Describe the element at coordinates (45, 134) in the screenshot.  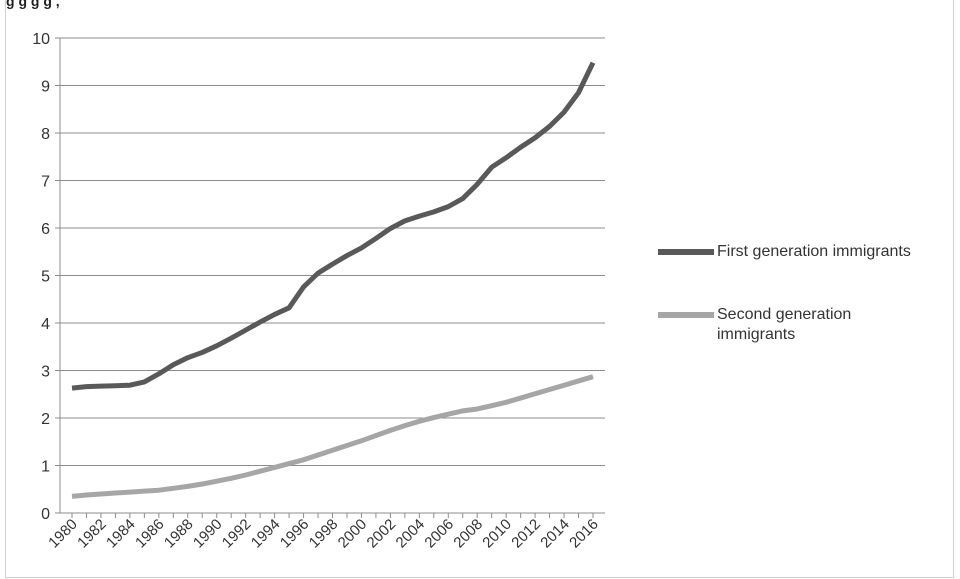
I see `y-tick-label: 8` at that location.